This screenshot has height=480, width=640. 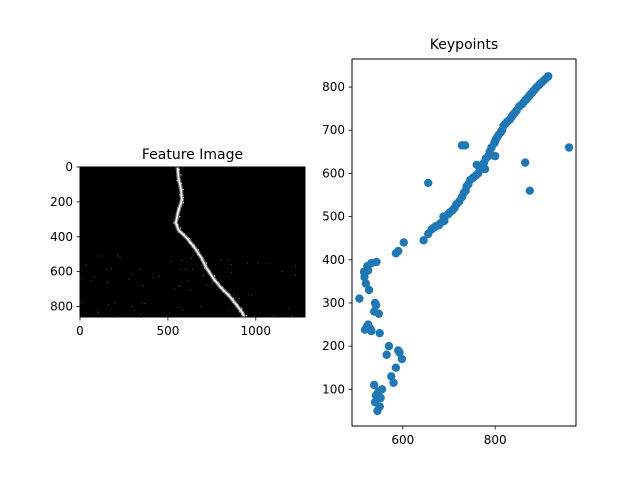 I want to click on y-tick-label: 300, so click(x=333, y=303).